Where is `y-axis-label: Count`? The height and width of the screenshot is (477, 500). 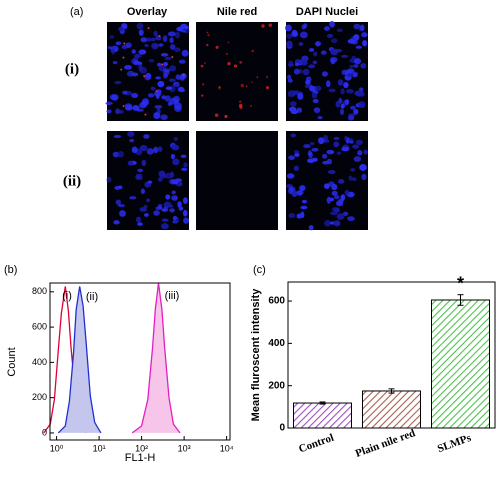
y-axis-label: Count is located at coordinates (12, 361).